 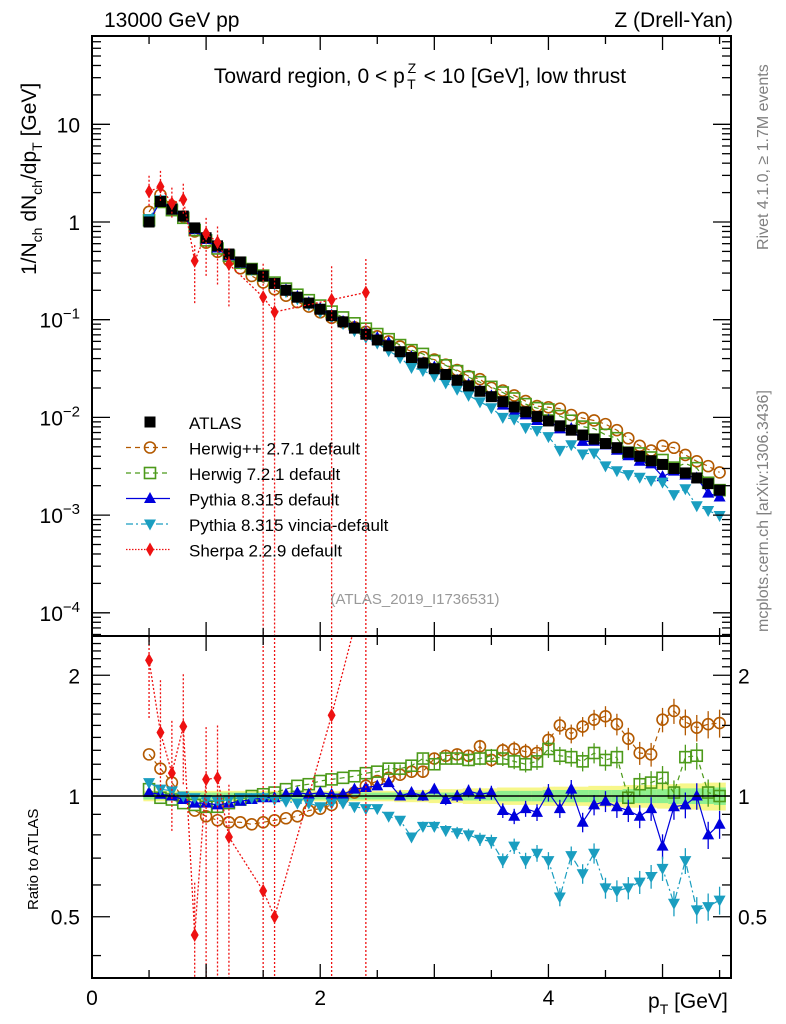 What do you see at coordinates (688, 1003) in the screenshot?
I see `x-axis-label: pT [GeV]` at bounding box center [688, 1003].